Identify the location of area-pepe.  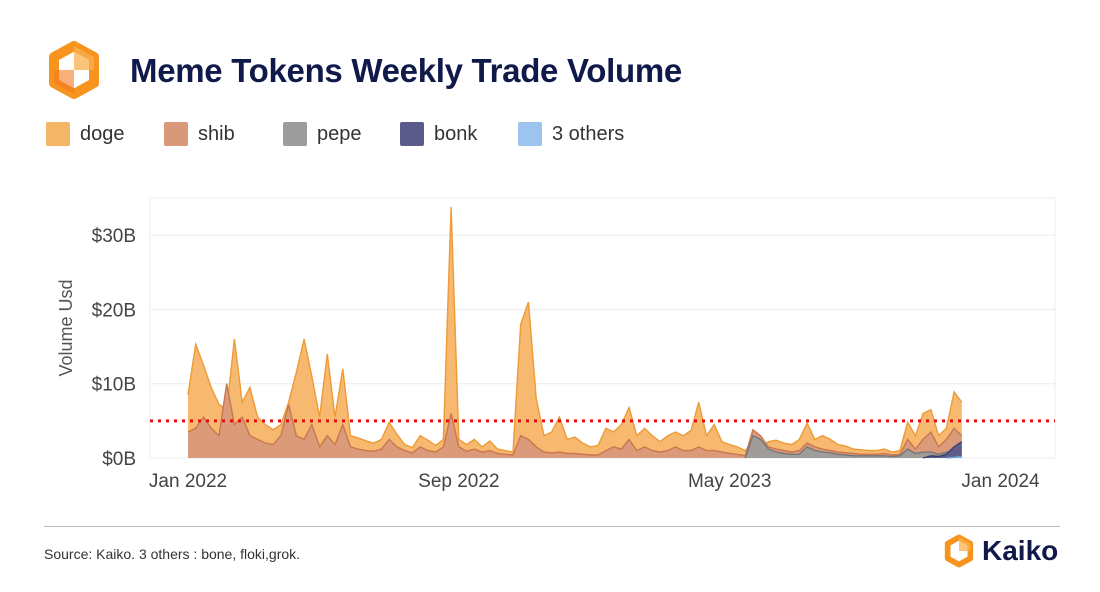
(853, 446).